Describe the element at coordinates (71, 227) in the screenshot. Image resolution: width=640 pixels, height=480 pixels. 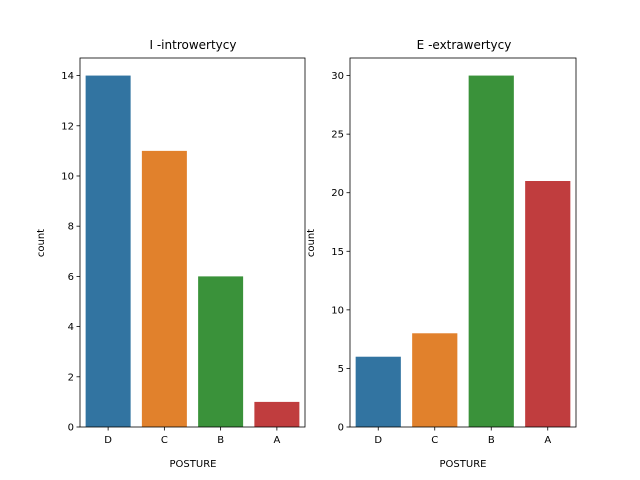
I see `y-tick-label: 8` at that location.